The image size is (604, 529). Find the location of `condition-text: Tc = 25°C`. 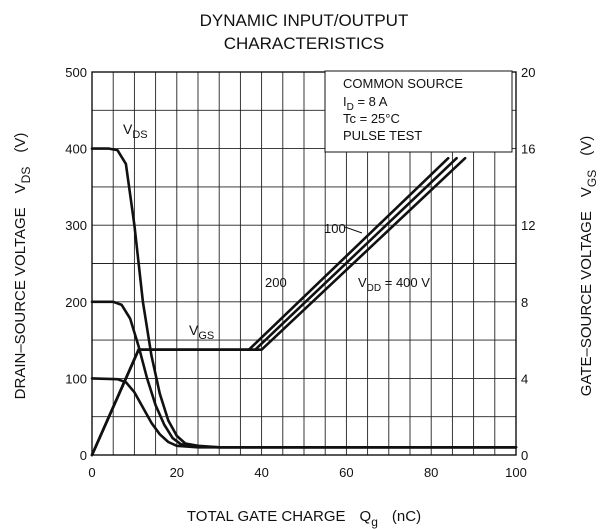

condition-text: Tc = 25°C is located at coordinates (371, 118).